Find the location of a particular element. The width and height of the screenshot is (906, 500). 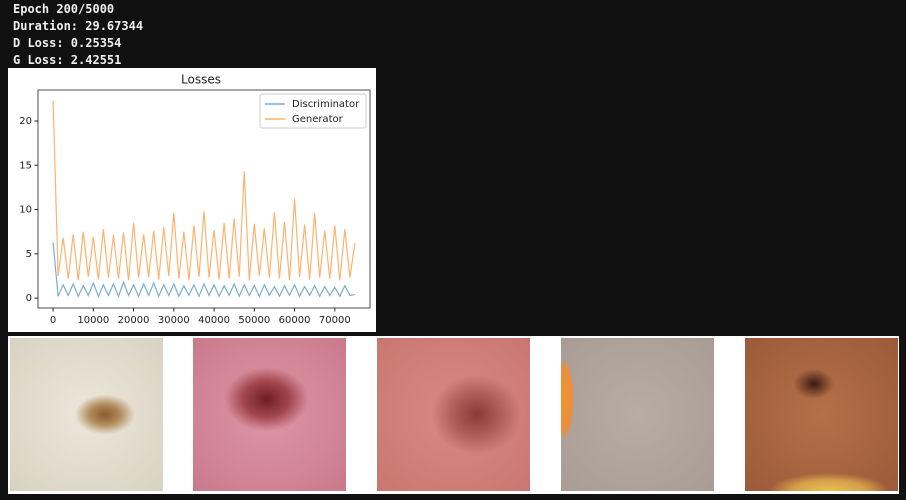

y-tick-label: 20 is located at coordinates (25, 121).